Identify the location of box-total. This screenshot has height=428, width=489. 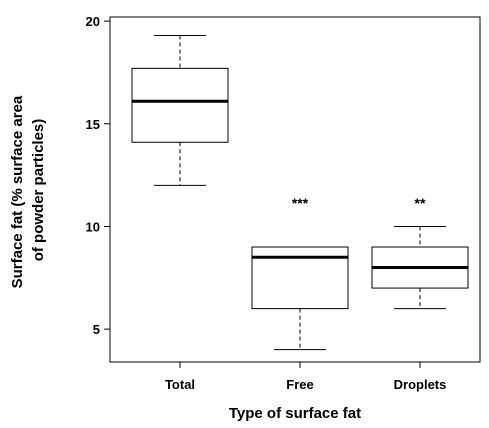
(180, 110).